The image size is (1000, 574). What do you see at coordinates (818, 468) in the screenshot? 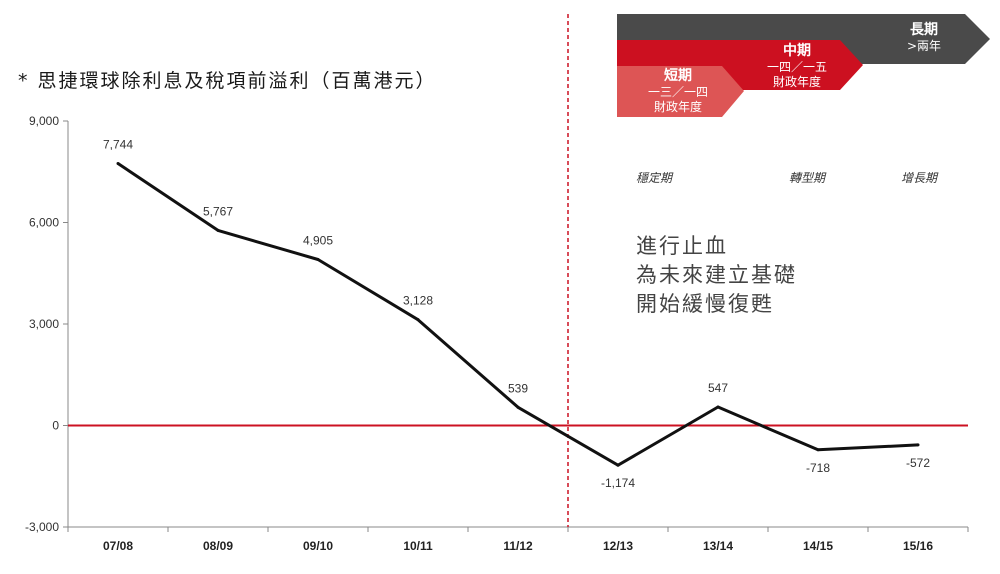
I see `data-label: -718` at bounding box center [818, 468].